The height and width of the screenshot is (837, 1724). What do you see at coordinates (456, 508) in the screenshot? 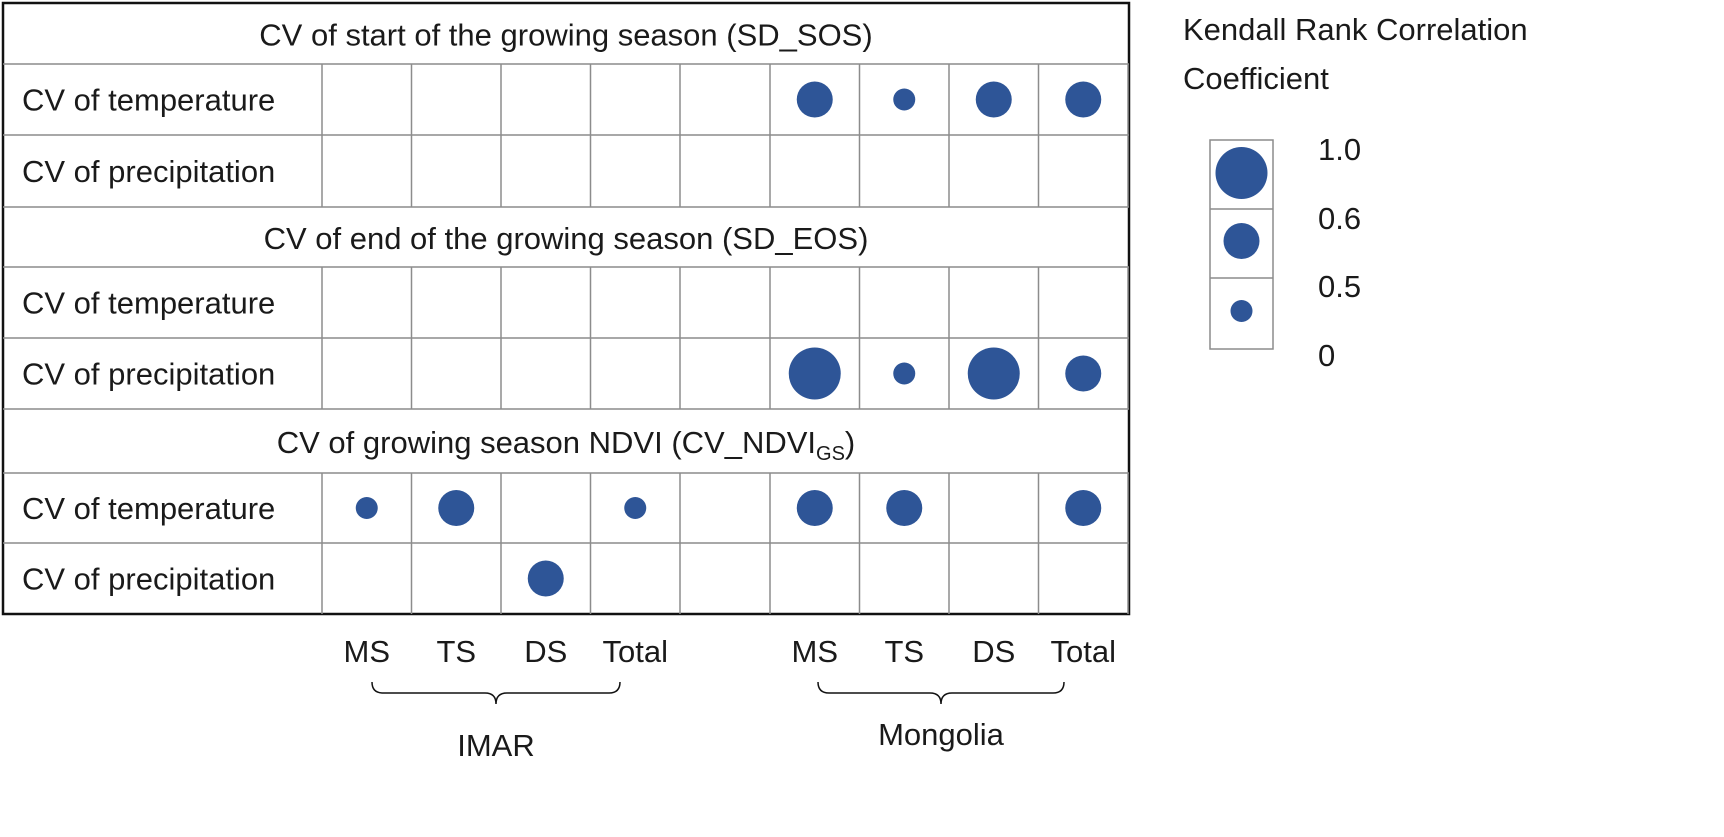
I see `bubble-imar-ts` at bounding box center [456, 508].